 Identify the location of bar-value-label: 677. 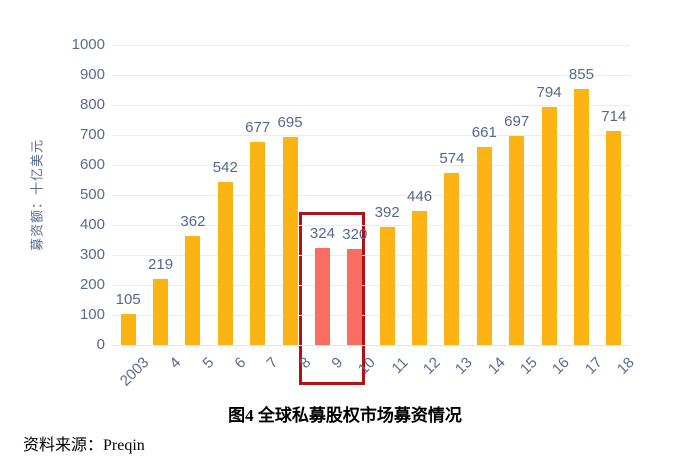
(258, 127).